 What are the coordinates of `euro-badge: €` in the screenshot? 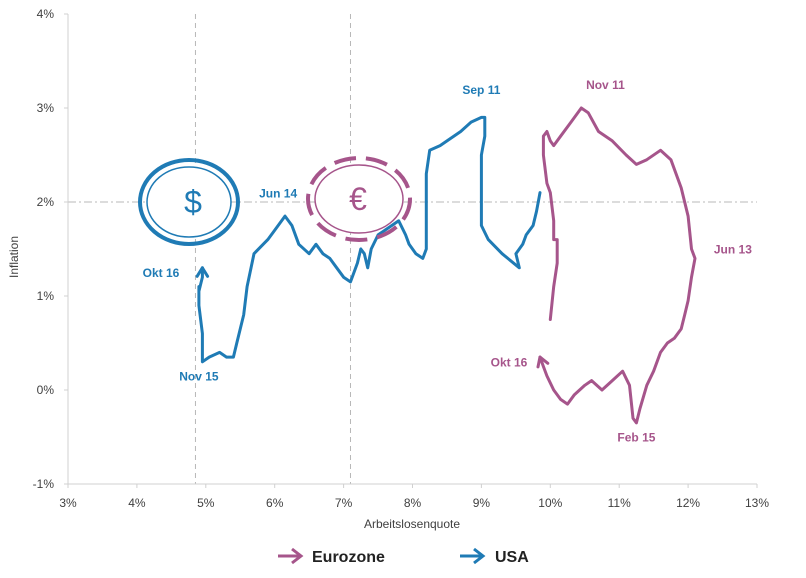 It's located at (359, 199).